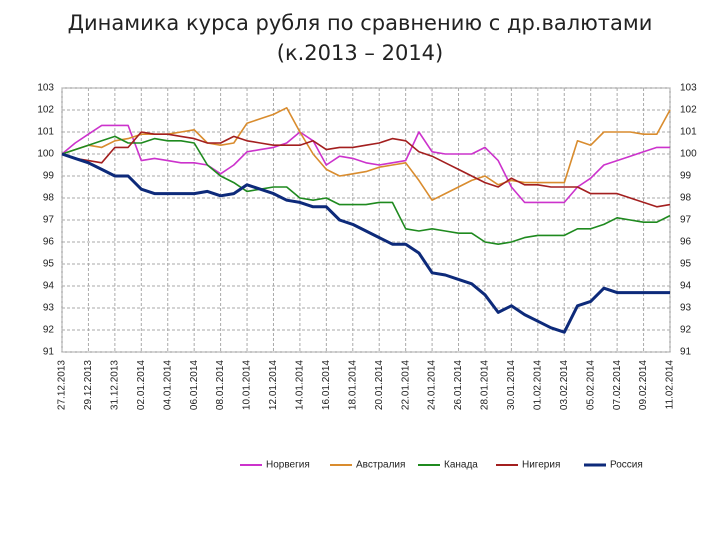 This screenshot has height=540, width=720. What do you see at coordinates (670, 385) in the screenshot?
I see `x-tick-label: 11.02.2014` at bounding box center [670, 385].